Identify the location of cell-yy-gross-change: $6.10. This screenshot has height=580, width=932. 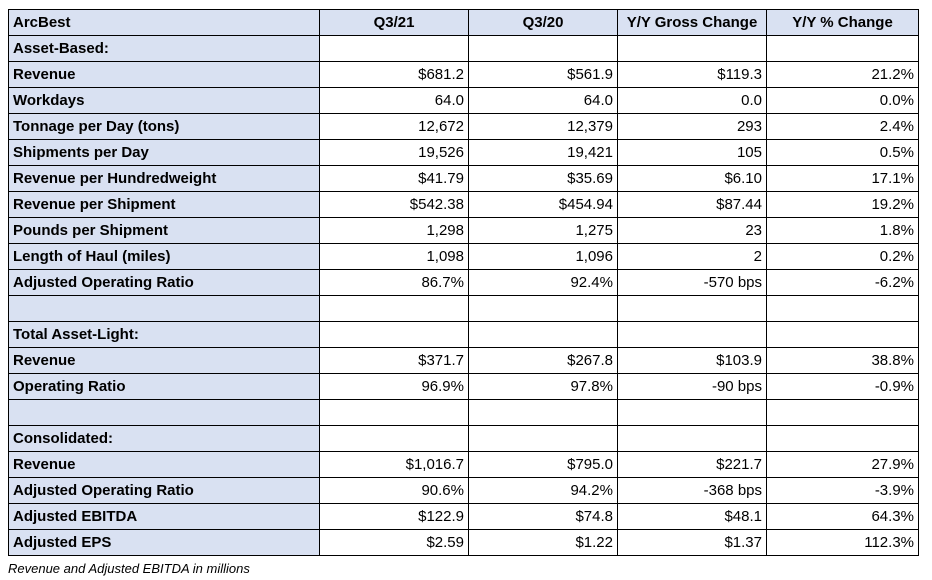
(692, 178).